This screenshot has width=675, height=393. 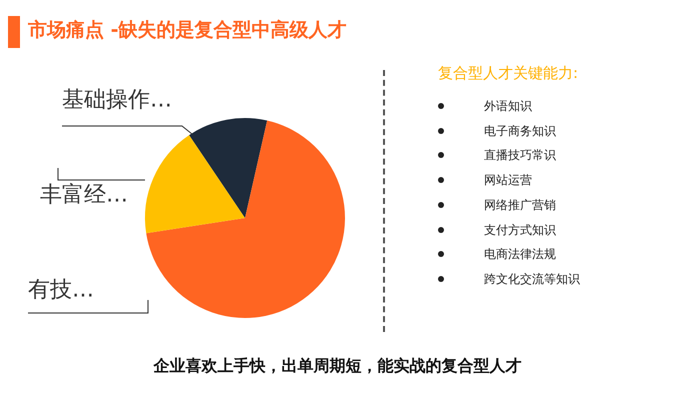 I want to click on text: 外语知识, so click(x=508, y=106).